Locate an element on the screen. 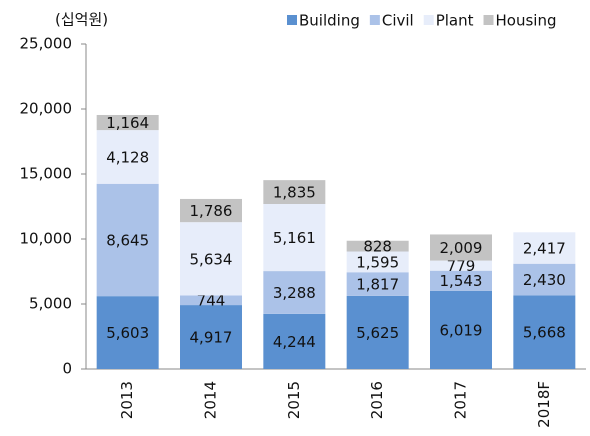 This screenshot has width=590, height=436. x-tick-label: 2016 is located at coordinates (377, 400).